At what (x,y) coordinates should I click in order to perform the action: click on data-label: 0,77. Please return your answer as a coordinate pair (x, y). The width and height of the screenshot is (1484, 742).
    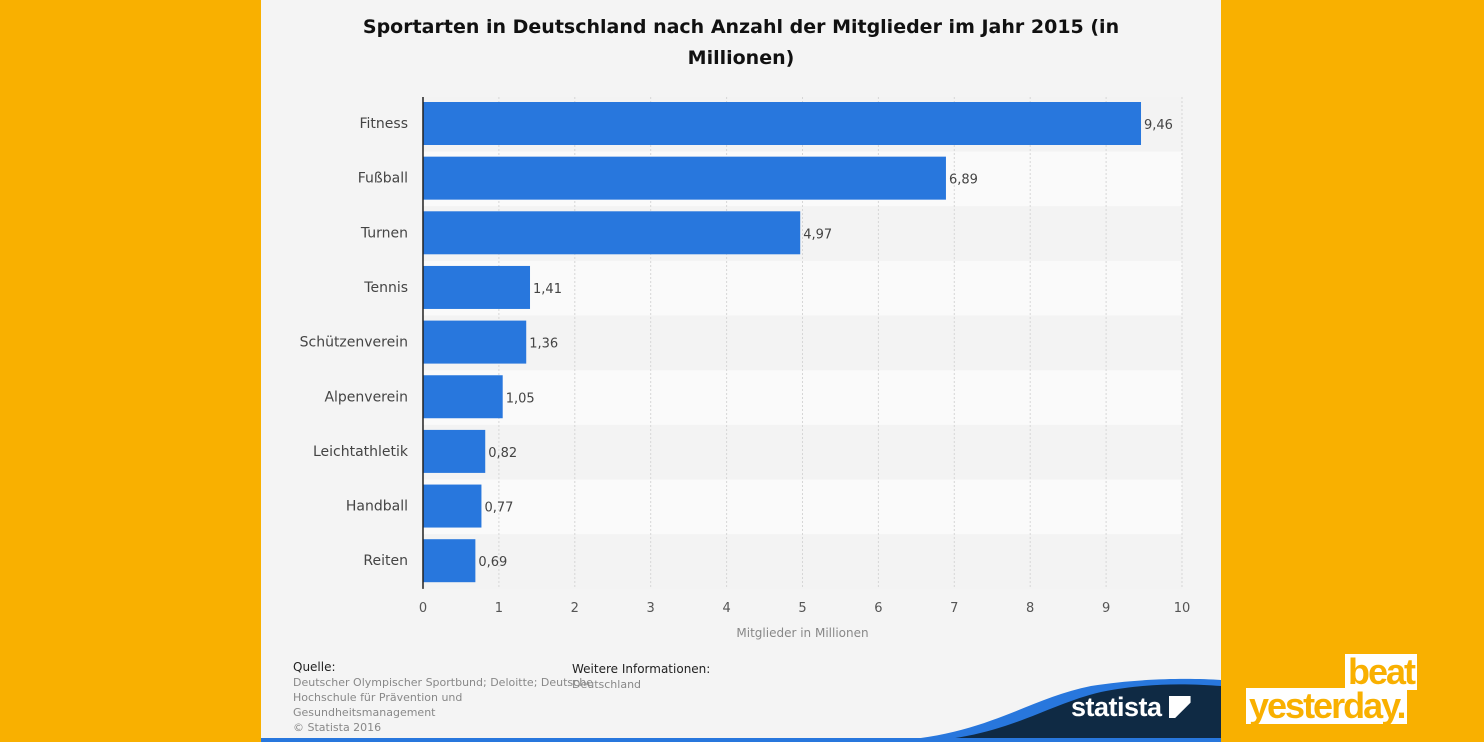
    Looking at the image, I should click on (498, 508).